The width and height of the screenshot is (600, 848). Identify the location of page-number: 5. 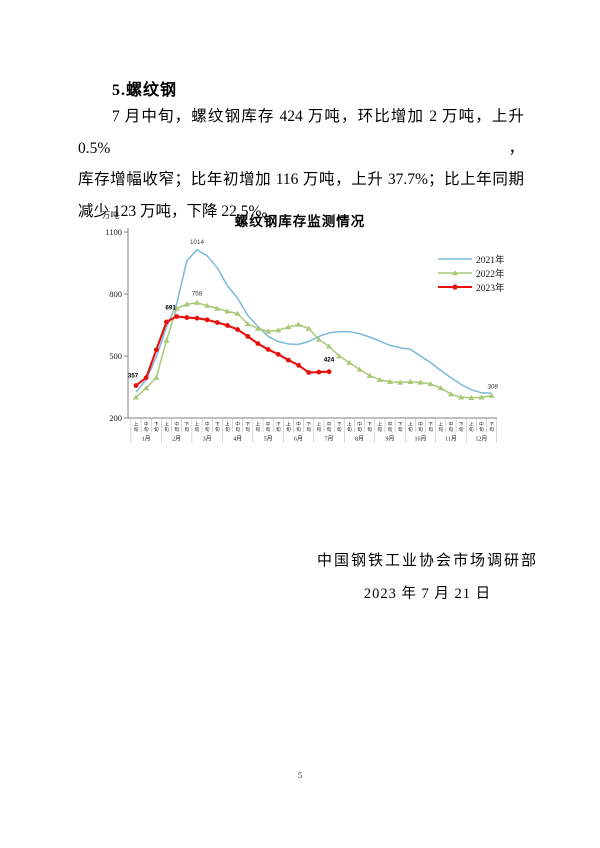
(300, 775).